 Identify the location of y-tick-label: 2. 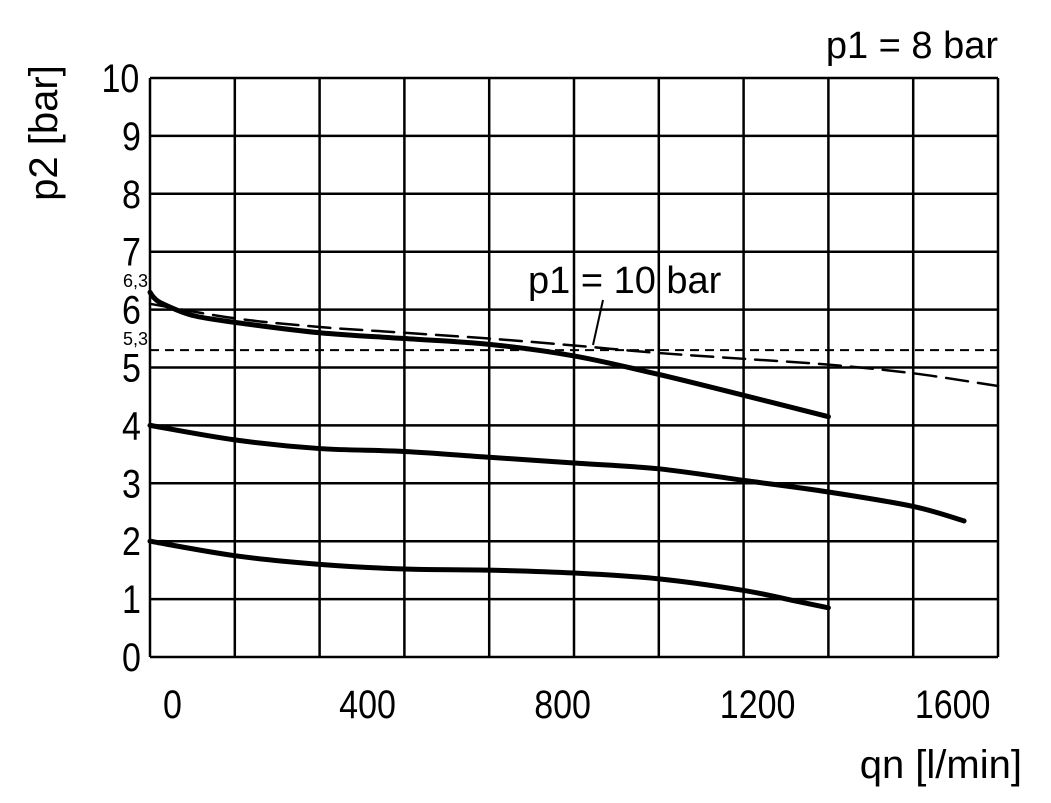
(131, 541).